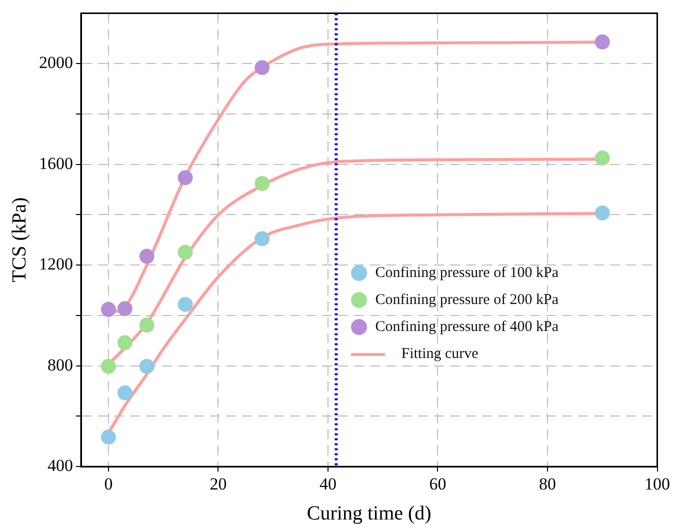 This screenshot has height=530, width=673. I want to click on legend-label: Confining pressure of 200 kPa, so click(467, 300).